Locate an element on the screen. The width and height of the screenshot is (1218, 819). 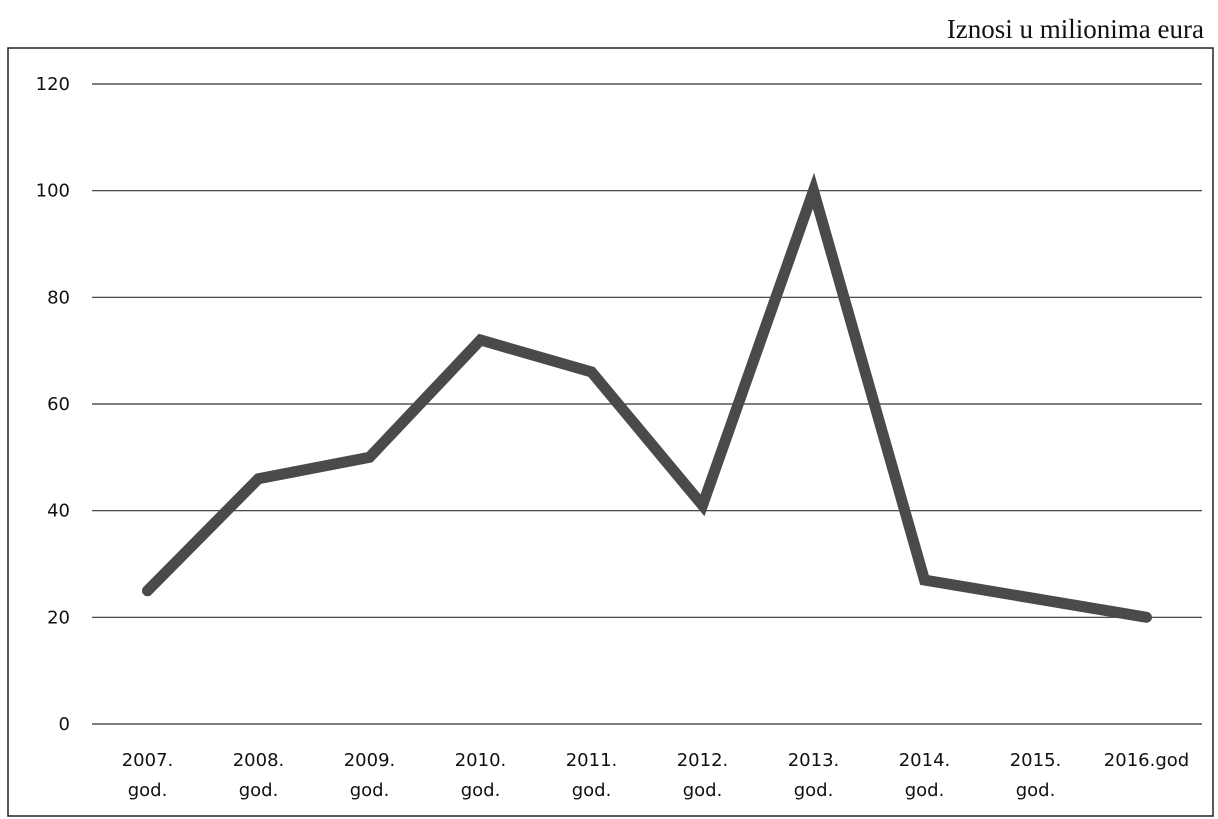
x-tick-label-line: 2016.god is located at coordinates (1146, 760).